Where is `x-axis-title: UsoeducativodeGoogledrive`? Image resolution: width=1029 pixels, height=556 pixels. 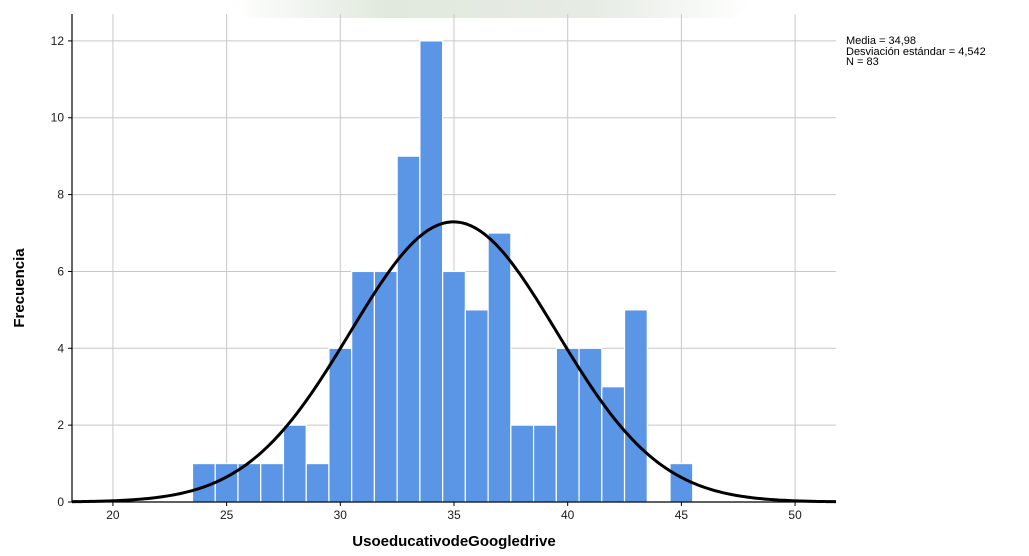
x-axis-title: UsoeducativodeGoogledrive is located at coordinates (453, 541).